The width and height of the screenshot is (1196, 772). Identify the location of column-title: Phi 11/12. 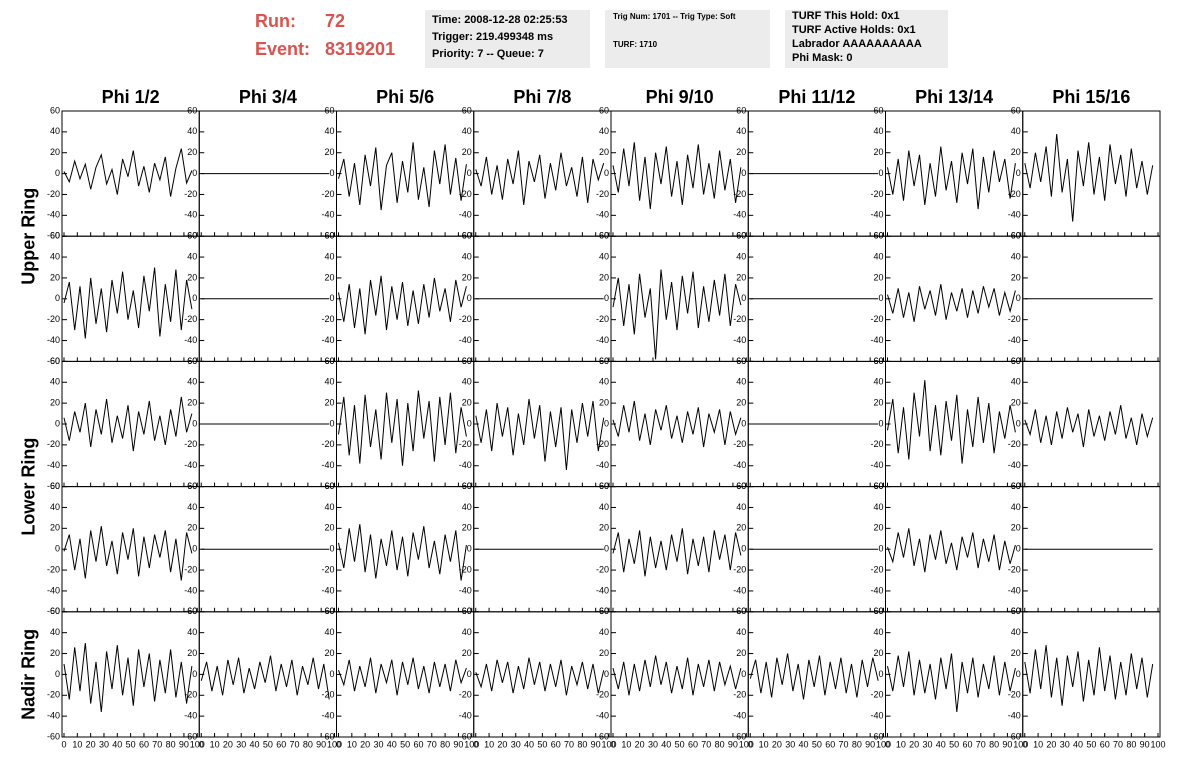
(816, 97).